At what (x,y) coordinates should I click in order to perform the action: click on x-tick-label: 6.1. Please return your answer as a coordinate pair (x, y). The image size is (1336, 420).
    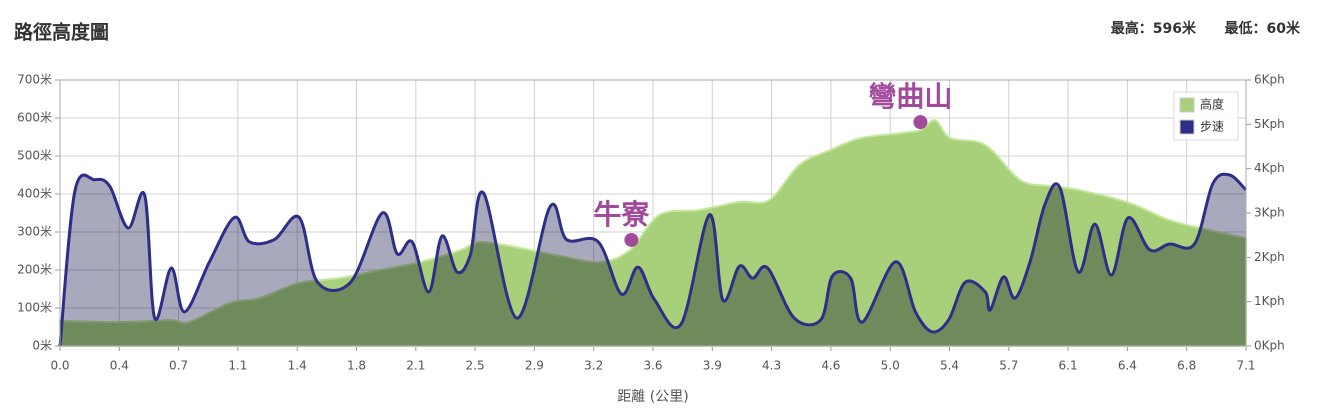
    Looking at the image, I should click on (1068, 366).